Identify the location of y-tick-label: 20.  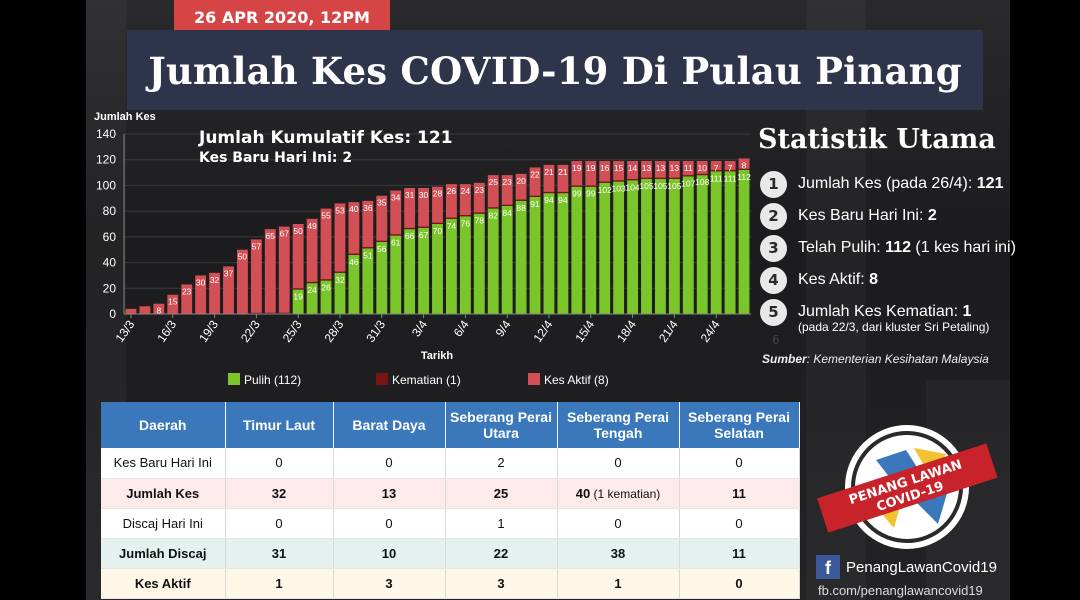
(110, 288).